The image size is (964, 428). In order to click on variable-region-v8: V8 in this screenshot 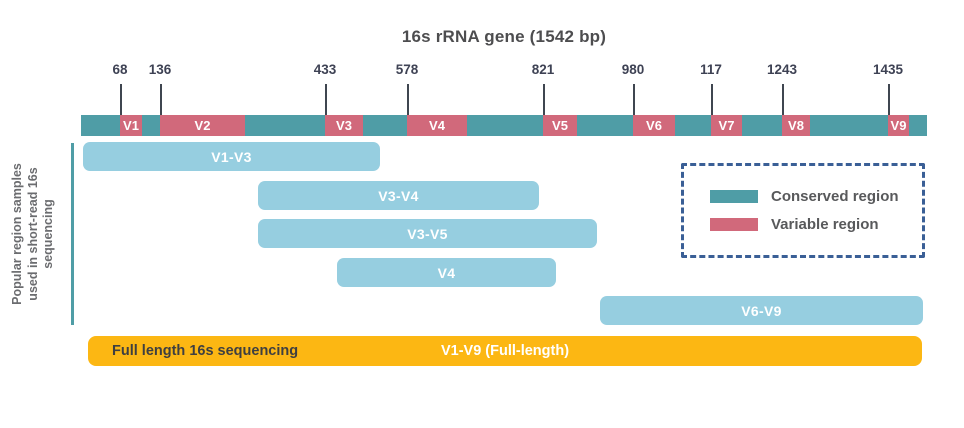, I will do `click(796, 125)`.